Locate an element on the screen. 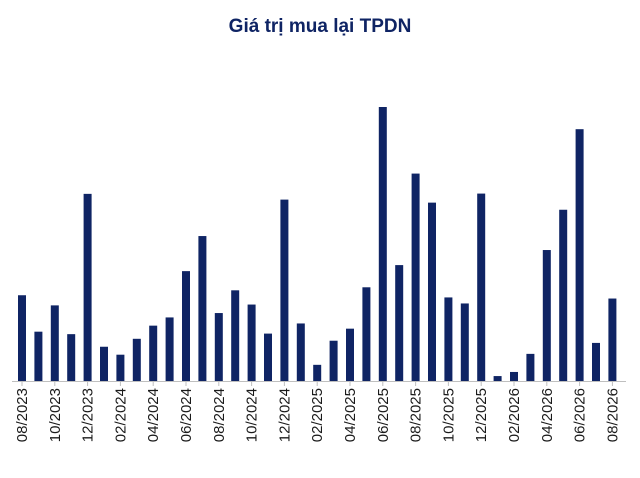 This screenshot has height=478, width=640. x-tick-label: 08/2025 is located at coordinates (416, 415).